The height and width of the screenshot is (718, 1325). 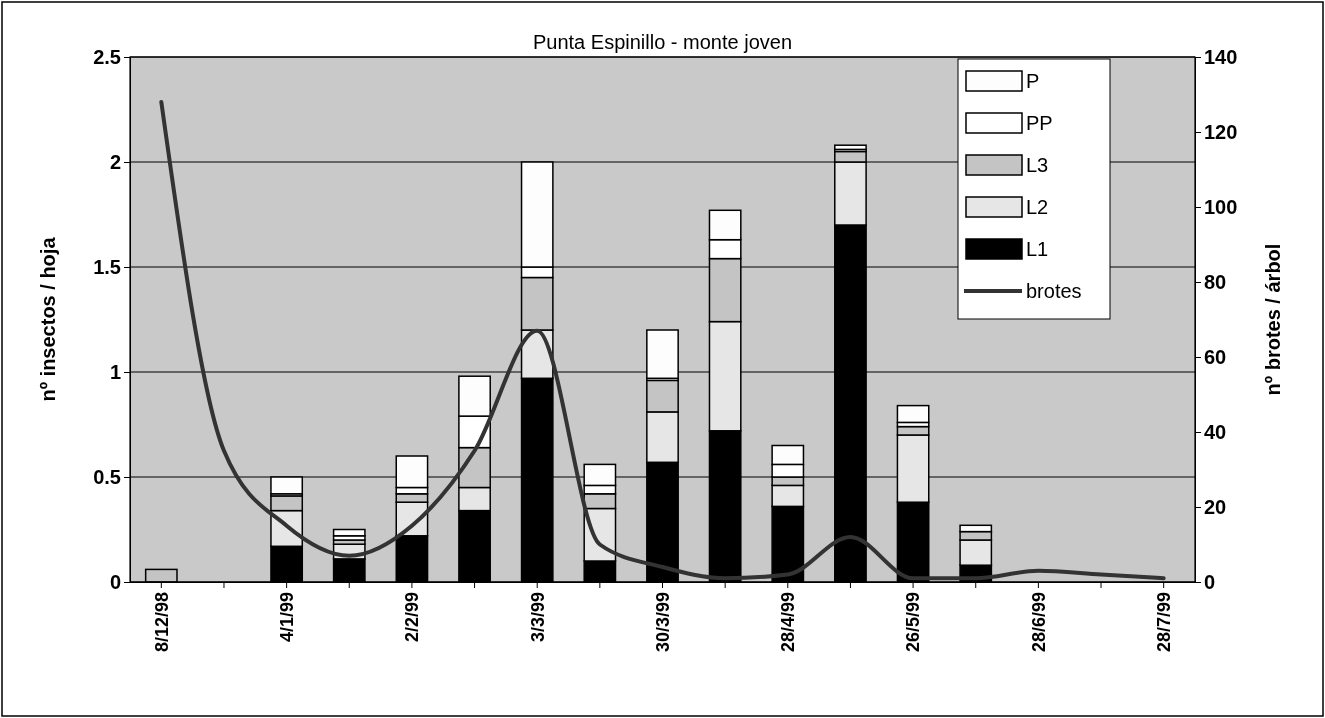 What do you see at coordinates (1221, 206) in the screenshot?
I see `y2-tick-label: 100` at bounding box center [1221, 206].